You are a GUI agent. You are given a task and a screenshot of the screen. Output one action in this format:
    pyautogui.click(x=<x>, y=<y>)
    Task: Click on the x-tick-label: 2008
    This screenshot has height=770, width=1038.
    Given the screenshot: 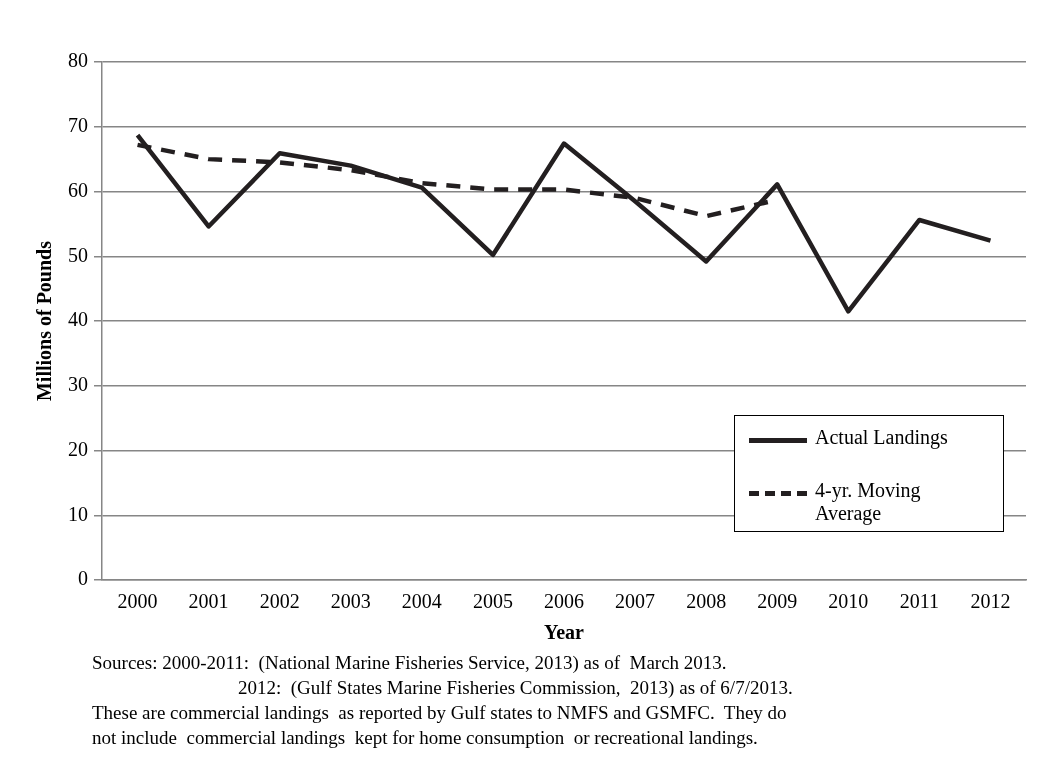 What is the action you would take?
    pyautogui.click(x=706, y=601)
    